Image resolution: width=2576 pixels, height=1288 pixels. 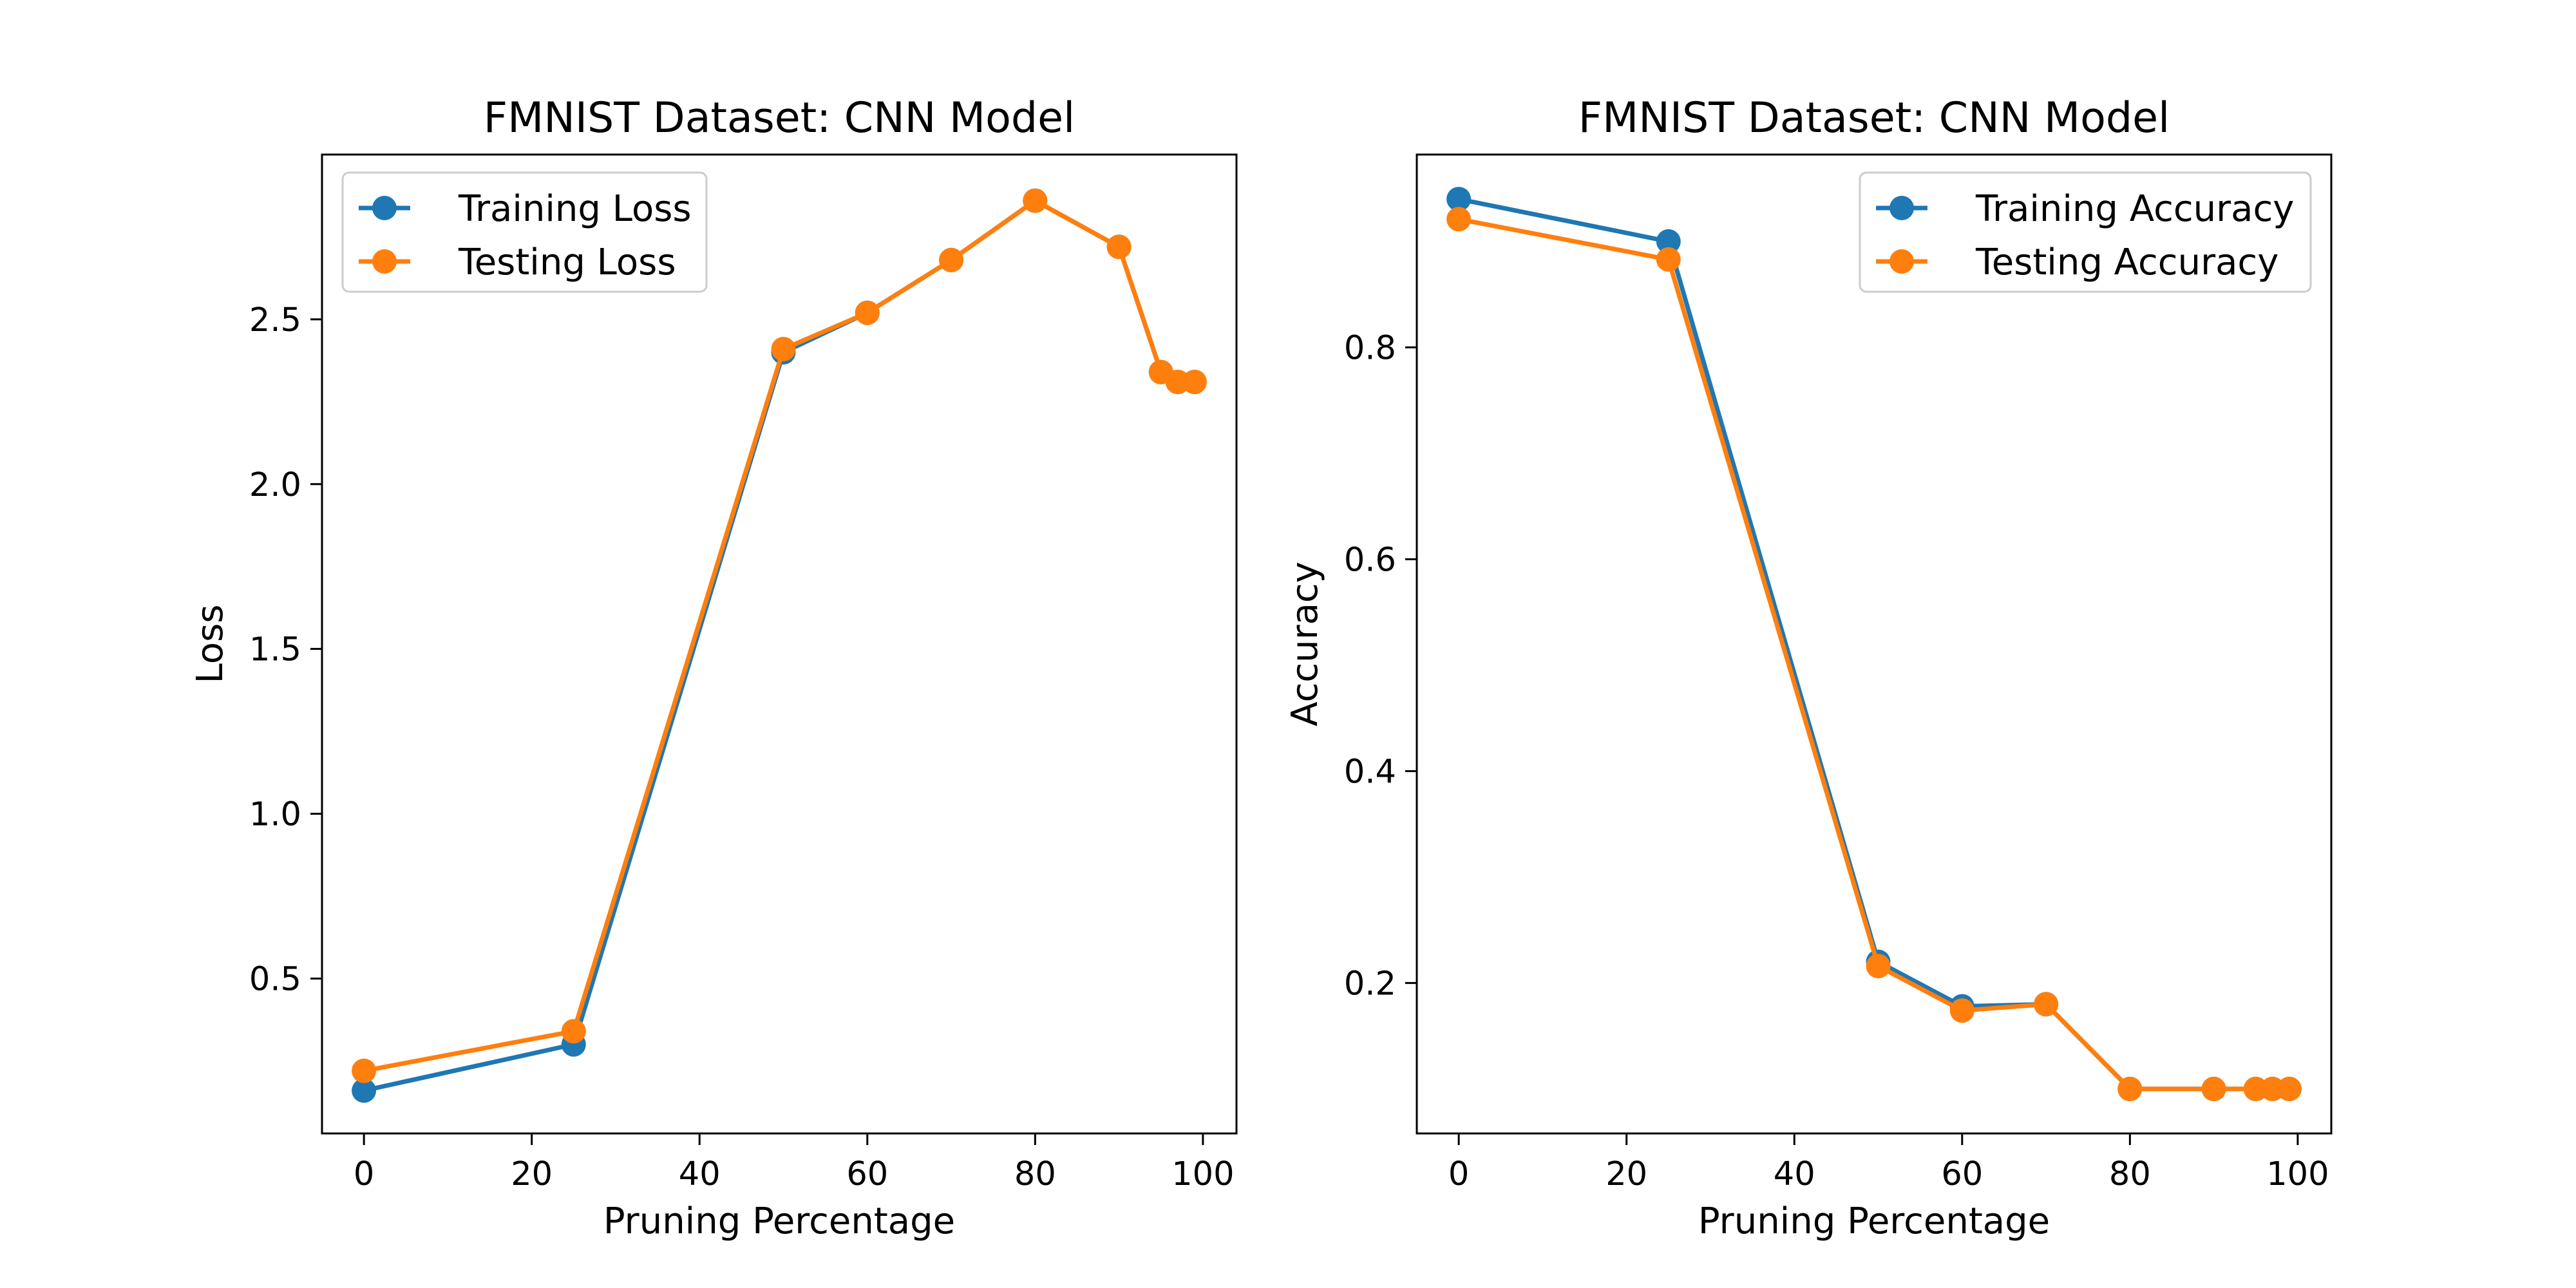 What do you see at coordinates (1874, 118) in the screenshot?
I see `accuracy-chart-title: FMNIST Dataset: CNN Model` at bounding box center [1874, 118].